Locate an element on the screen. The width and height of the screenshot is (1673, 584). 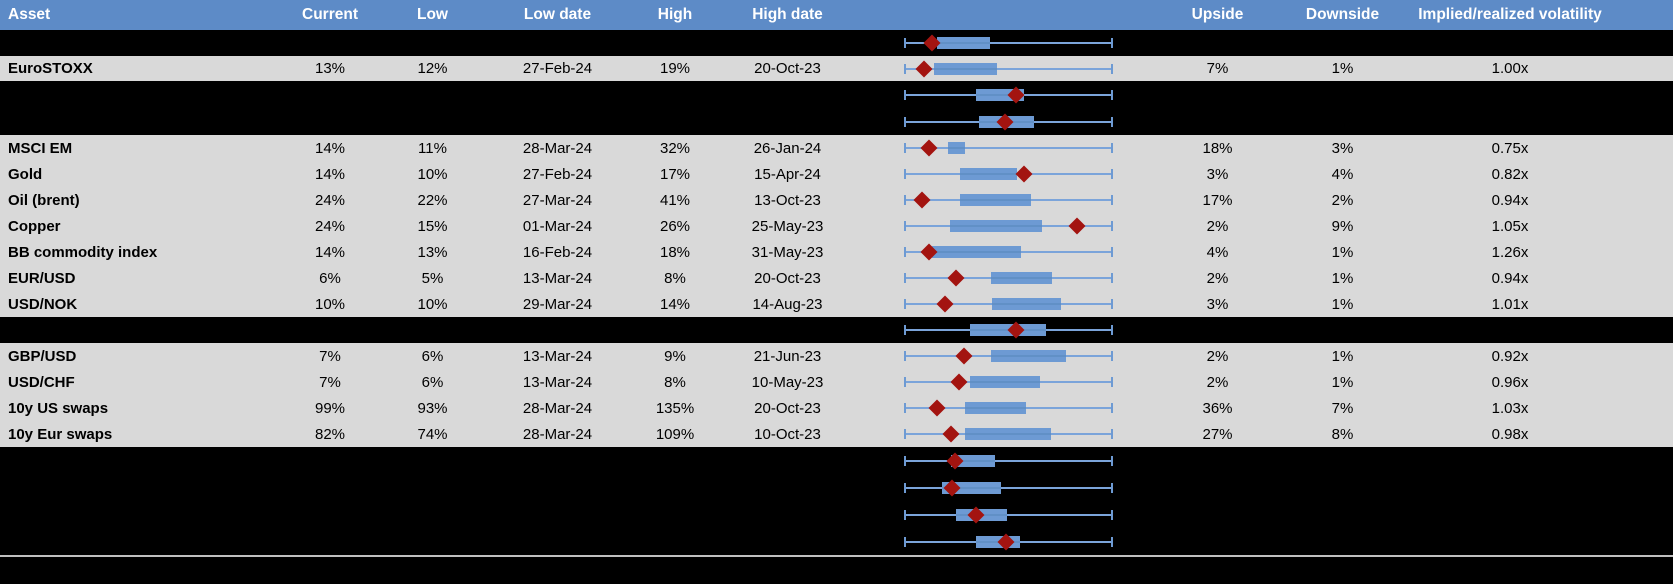
cell-implied: 1.26x is located at coordinates (1510, 252).